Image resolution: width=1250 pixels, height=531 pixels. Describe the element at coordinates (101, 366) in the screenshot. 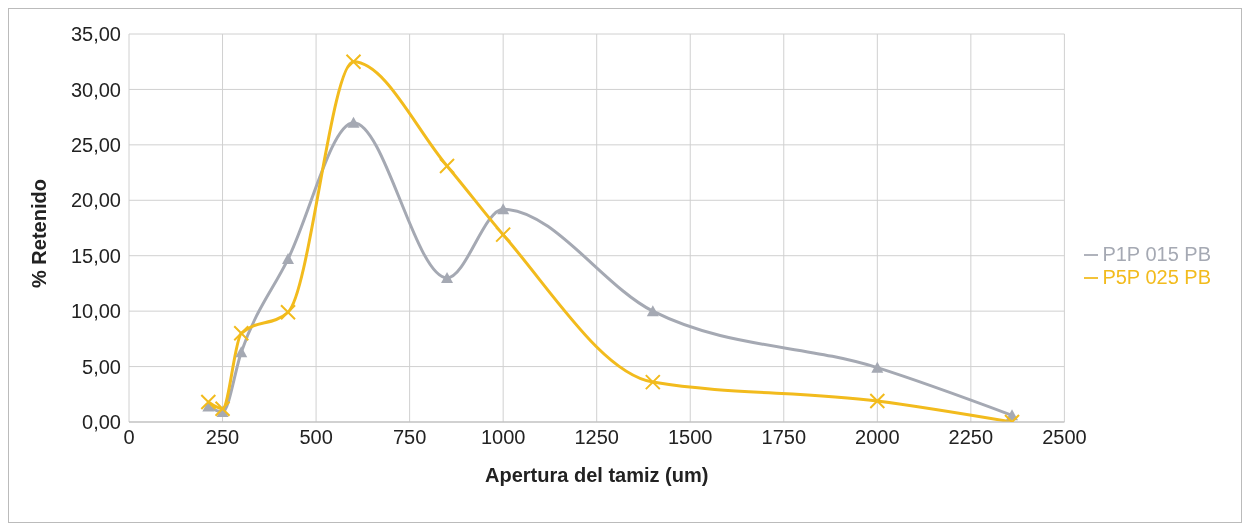

I see `y-tick-label: 5,00` at that location.